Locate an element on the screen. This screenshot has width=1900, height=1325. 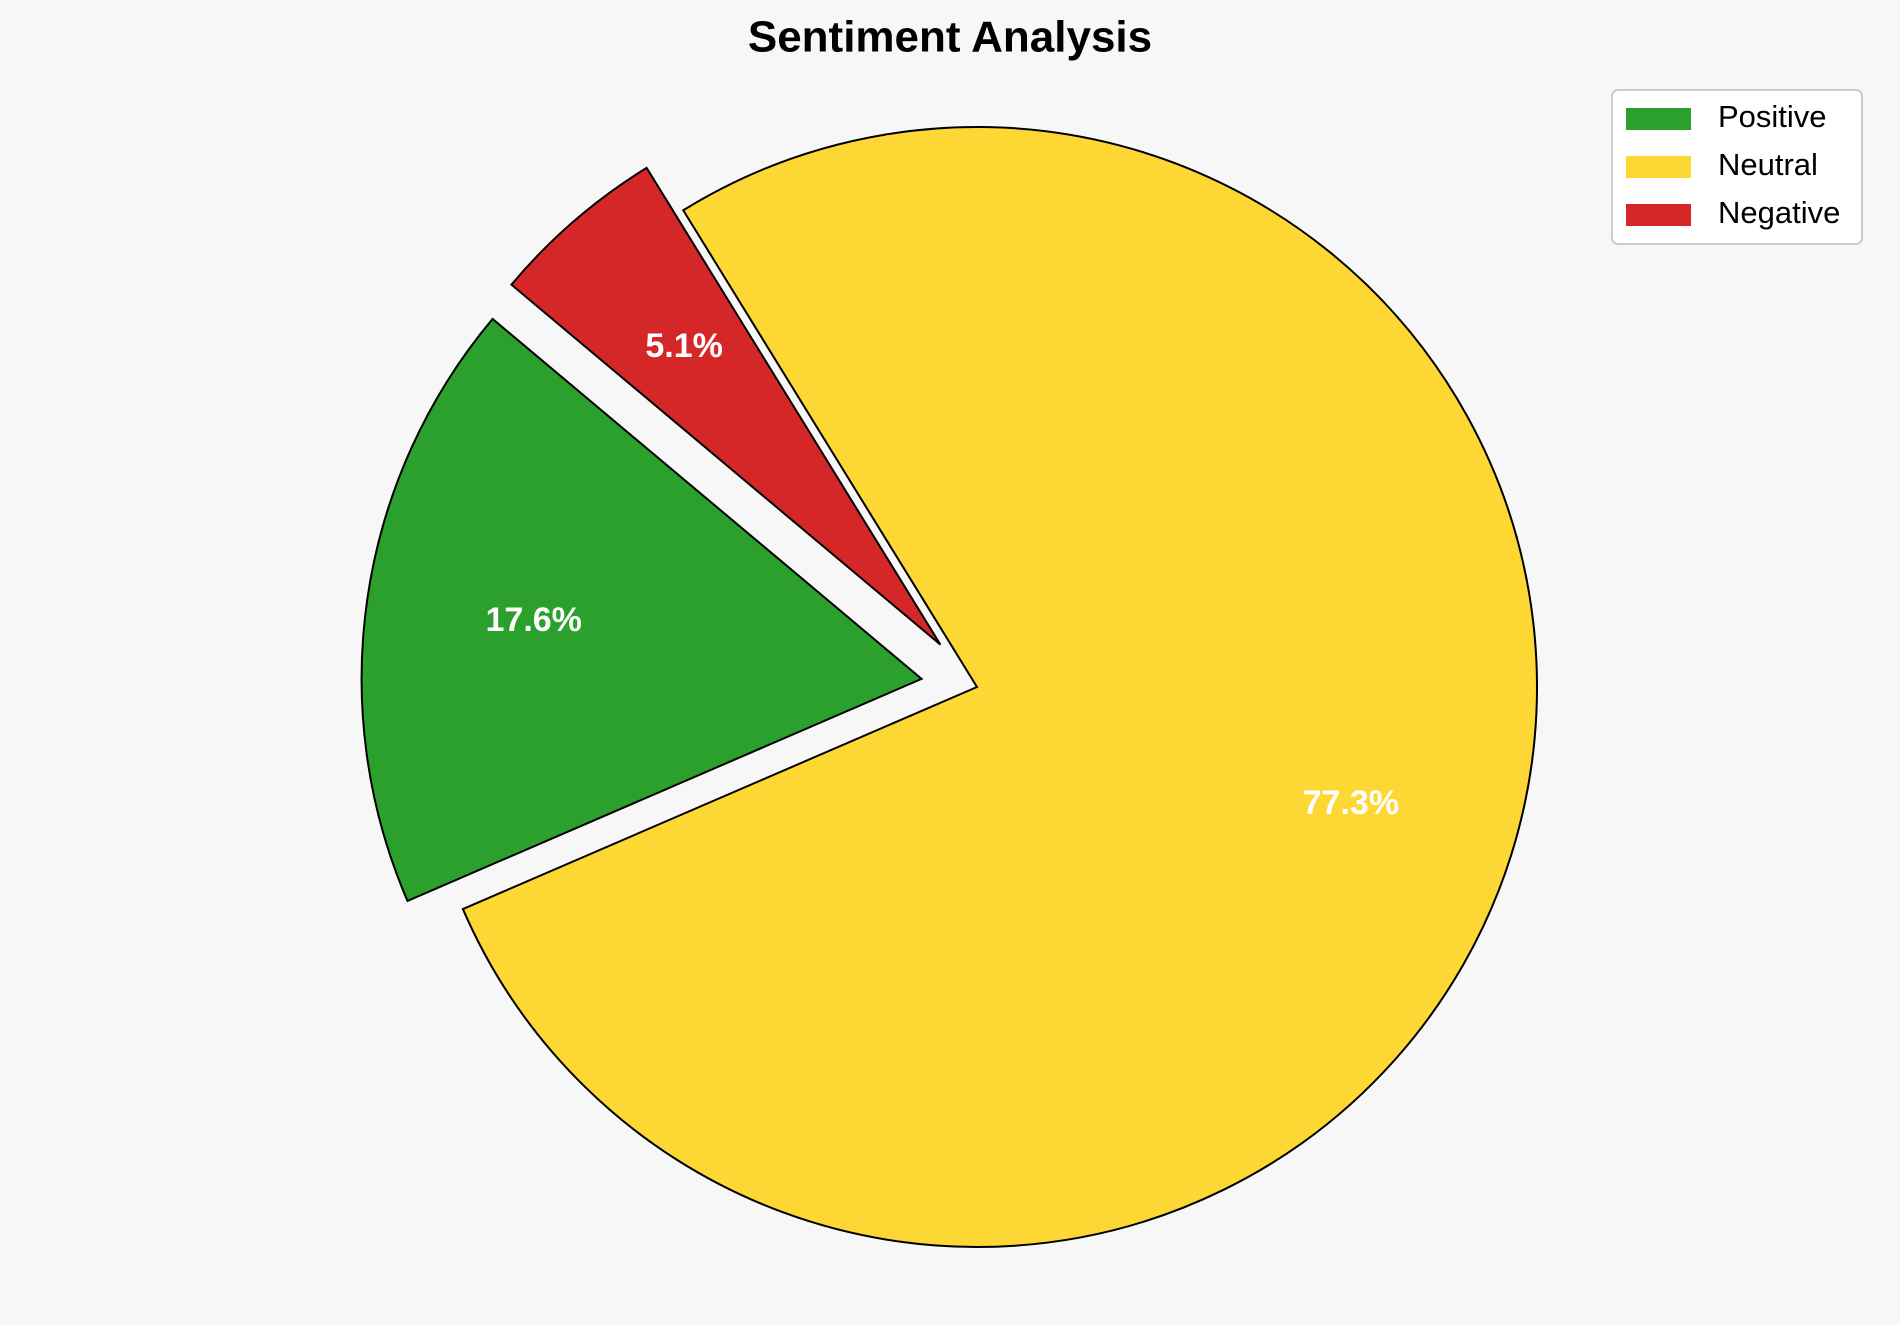
slice-label: 5.1% is located at coordinates (684, 346).